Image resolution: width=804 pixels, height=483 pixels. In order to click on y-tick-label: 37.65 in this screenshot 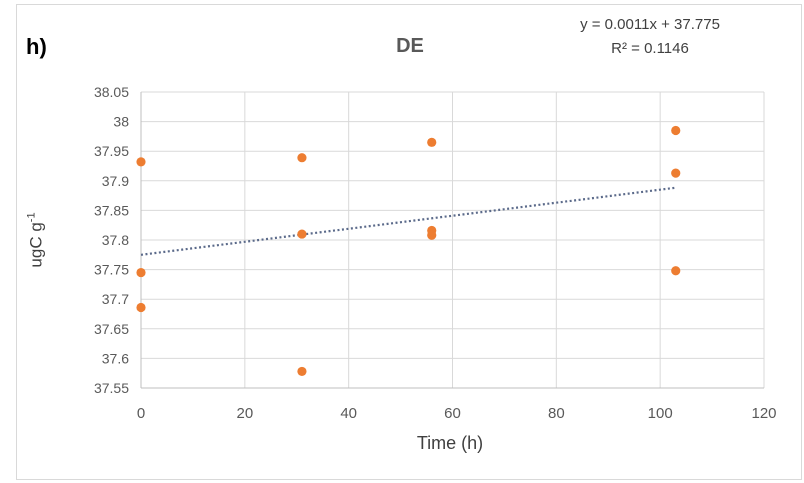, I will do `click(111, 329)`.